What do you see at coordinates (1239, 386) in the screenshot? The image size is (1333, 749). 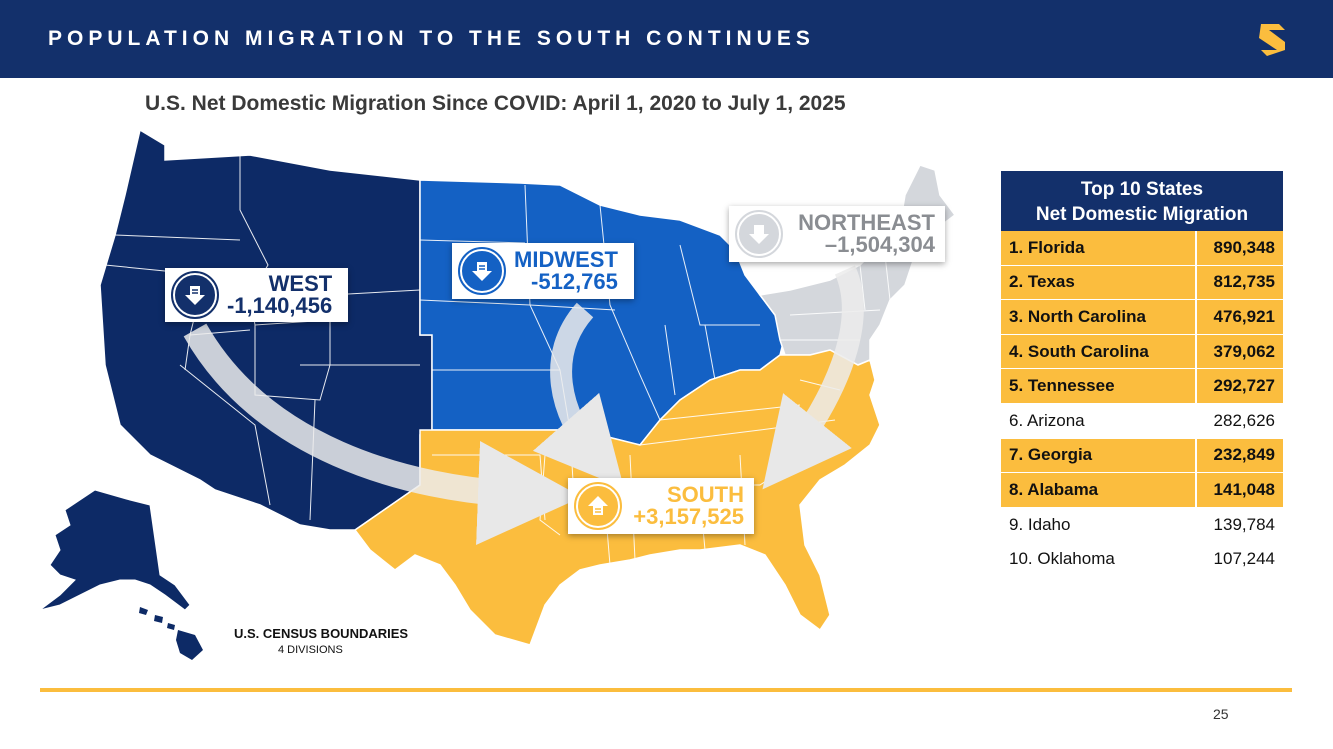 I see `state-value: 292,727` at bounding box center [1239, 386].